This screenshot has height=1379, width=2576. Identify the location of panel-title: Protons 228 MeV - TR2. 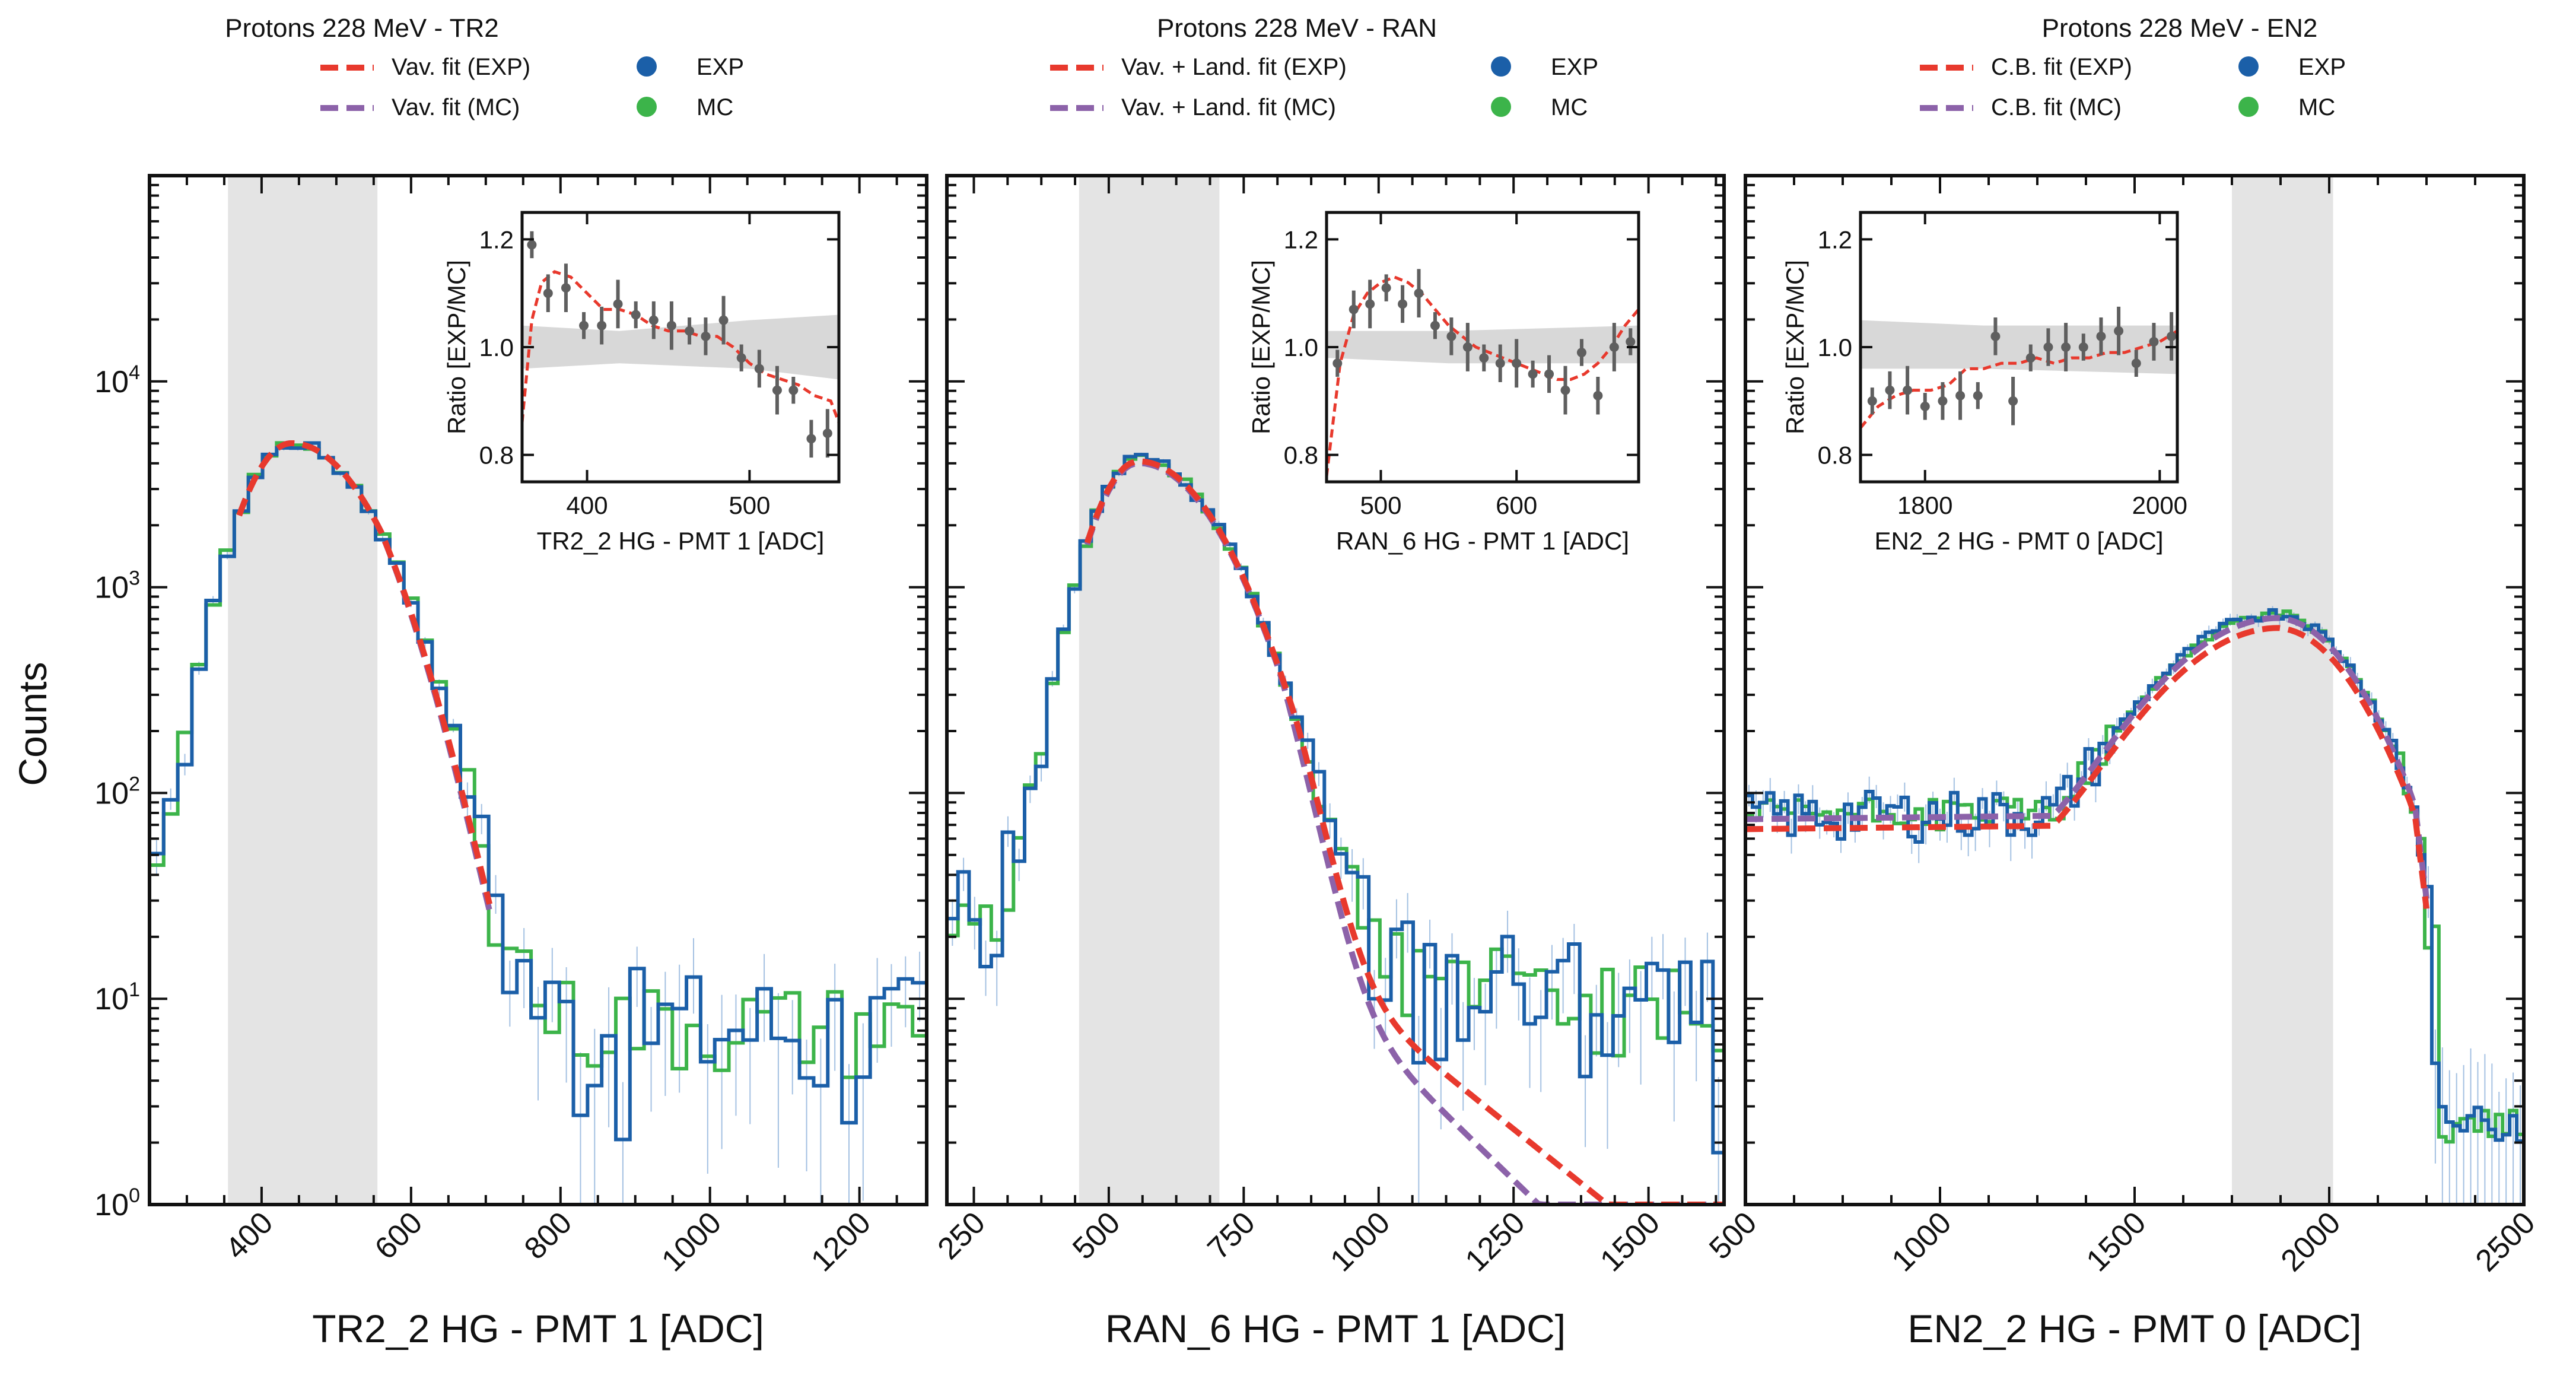
(361, 29).